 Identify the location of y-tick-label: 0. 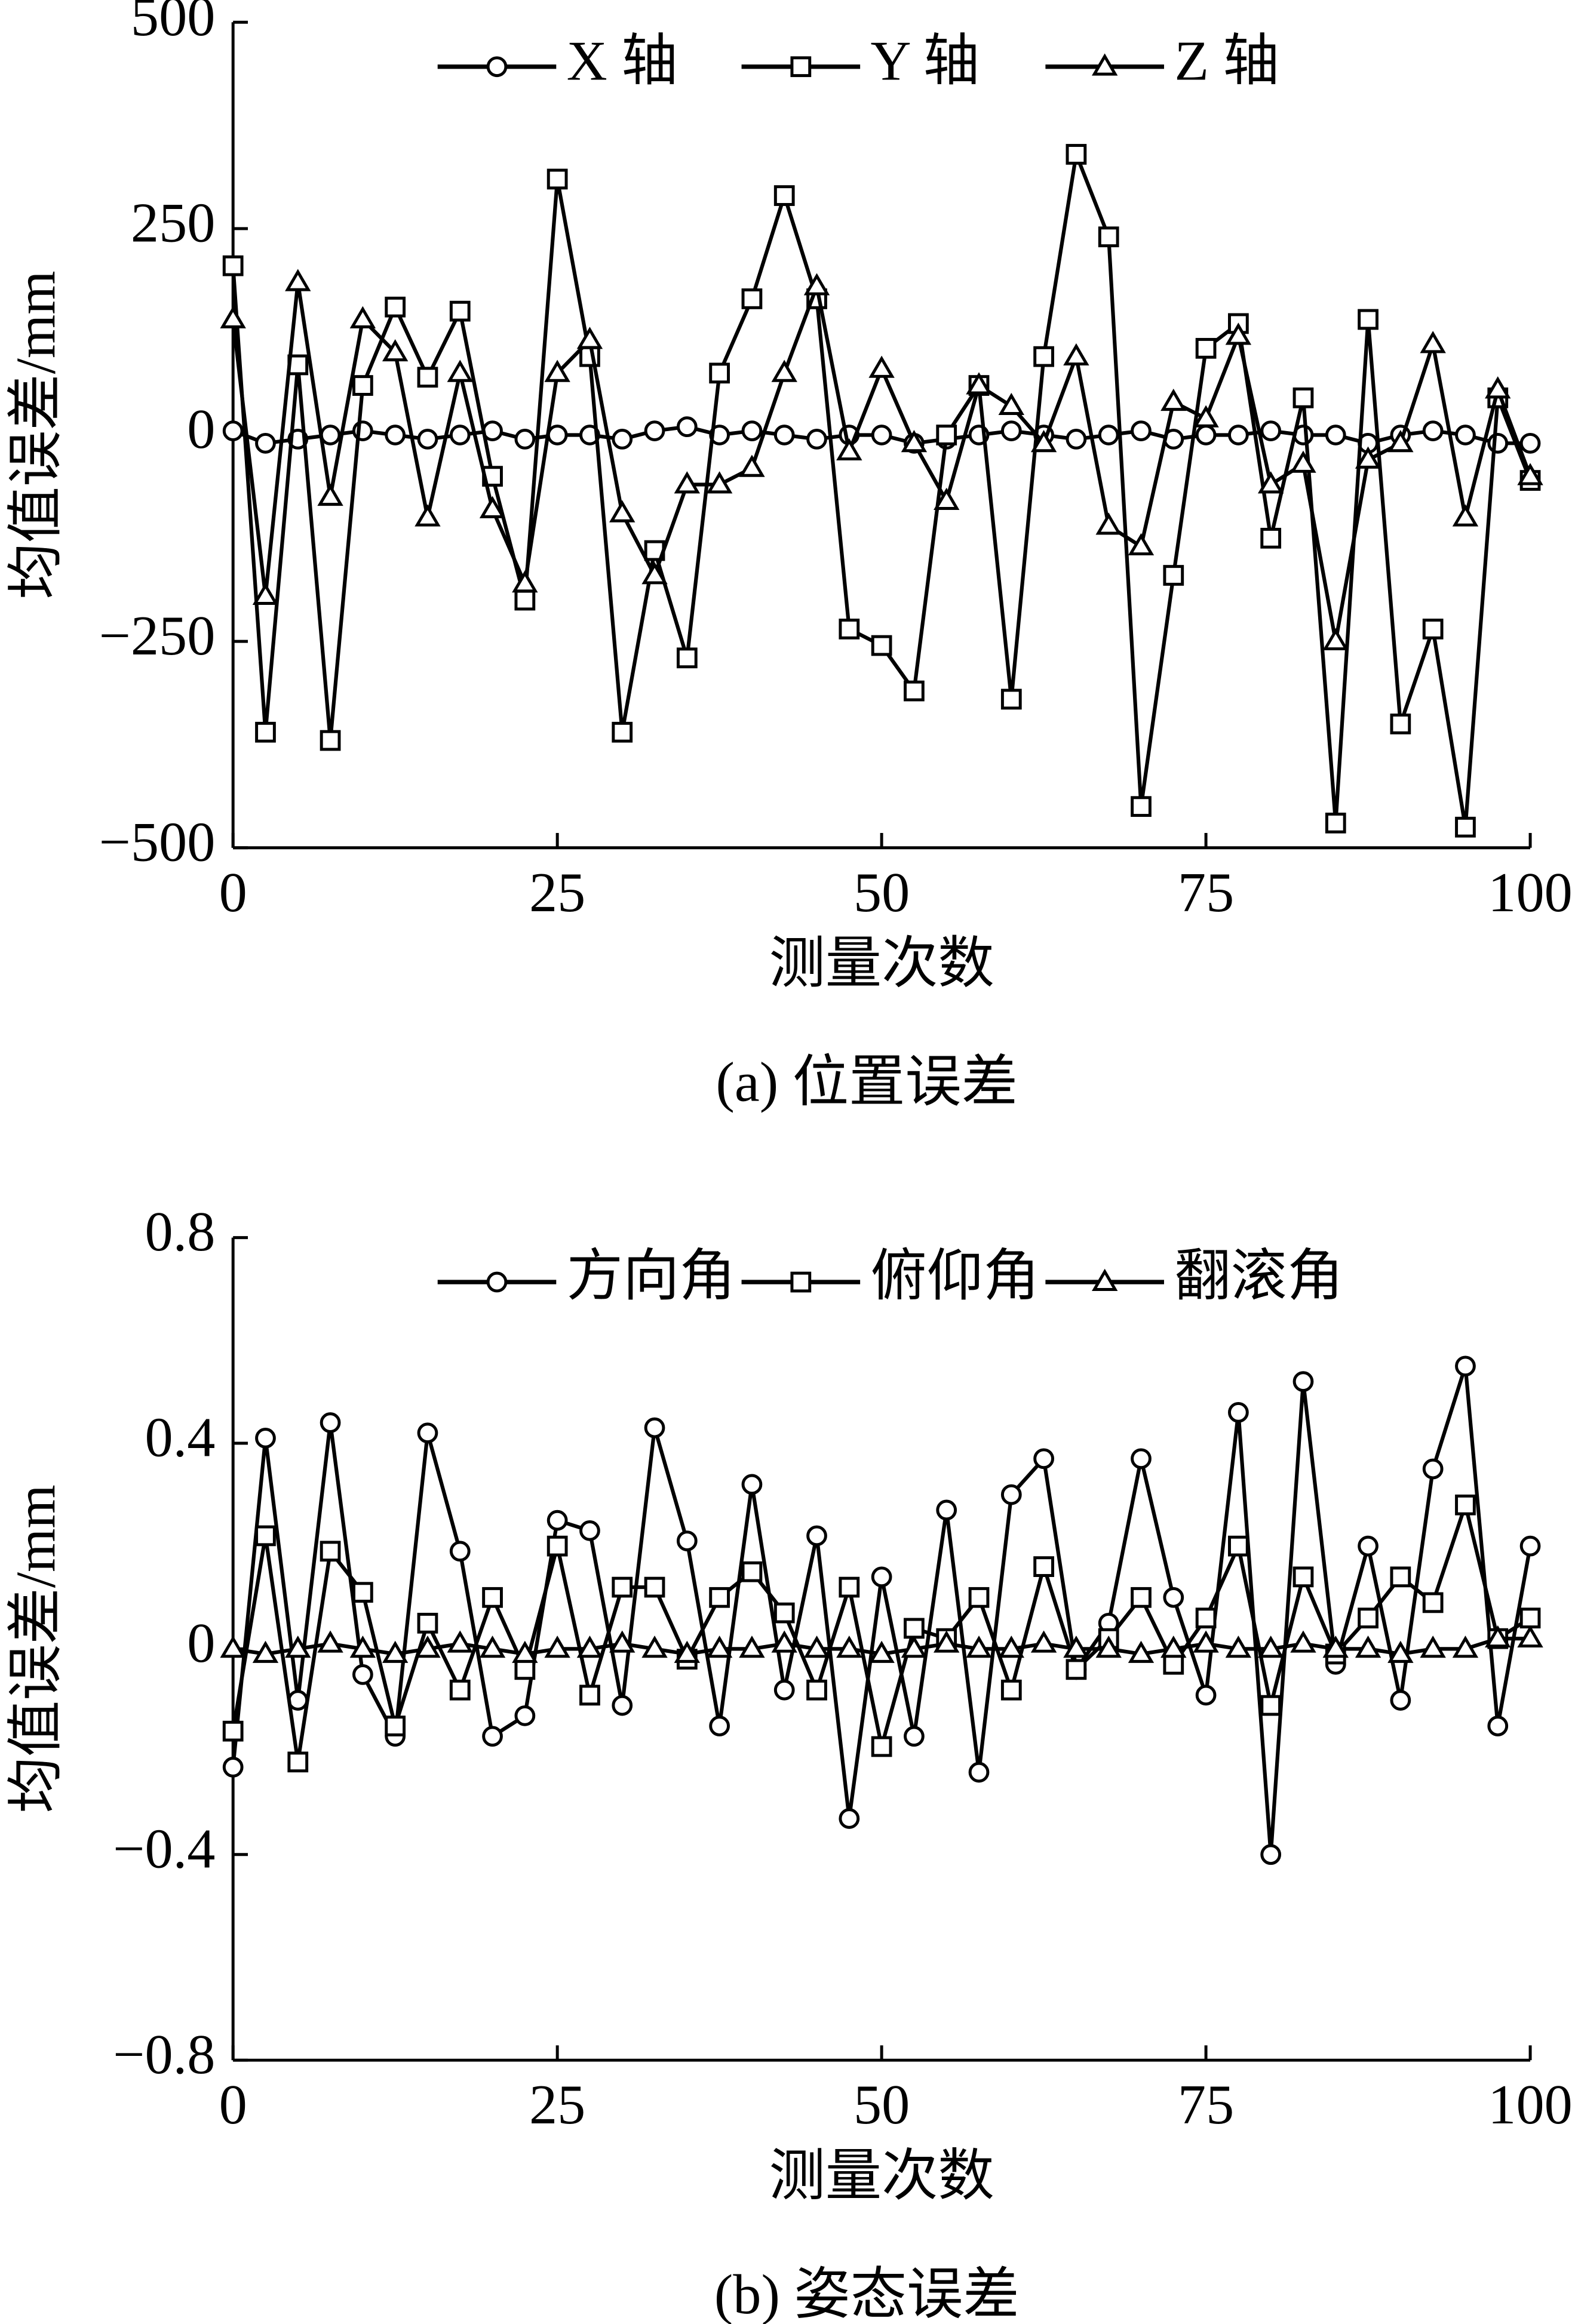
(201, 429).